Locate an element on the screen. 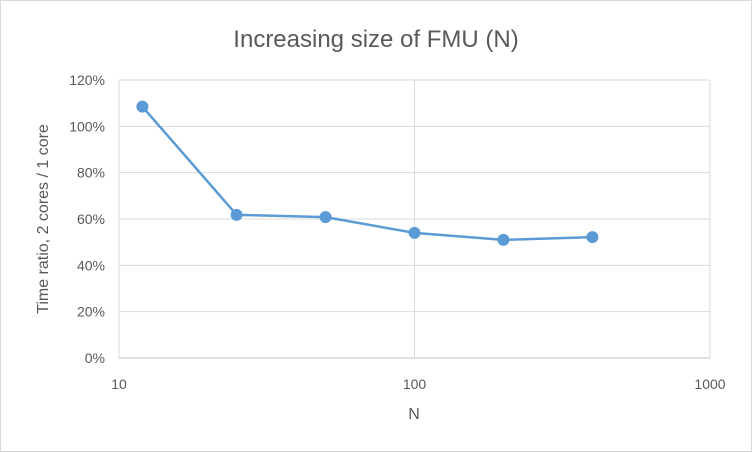 This screenshot has height=453, width=752. x-tick-label: 100 is located at coordinates (415, 384).